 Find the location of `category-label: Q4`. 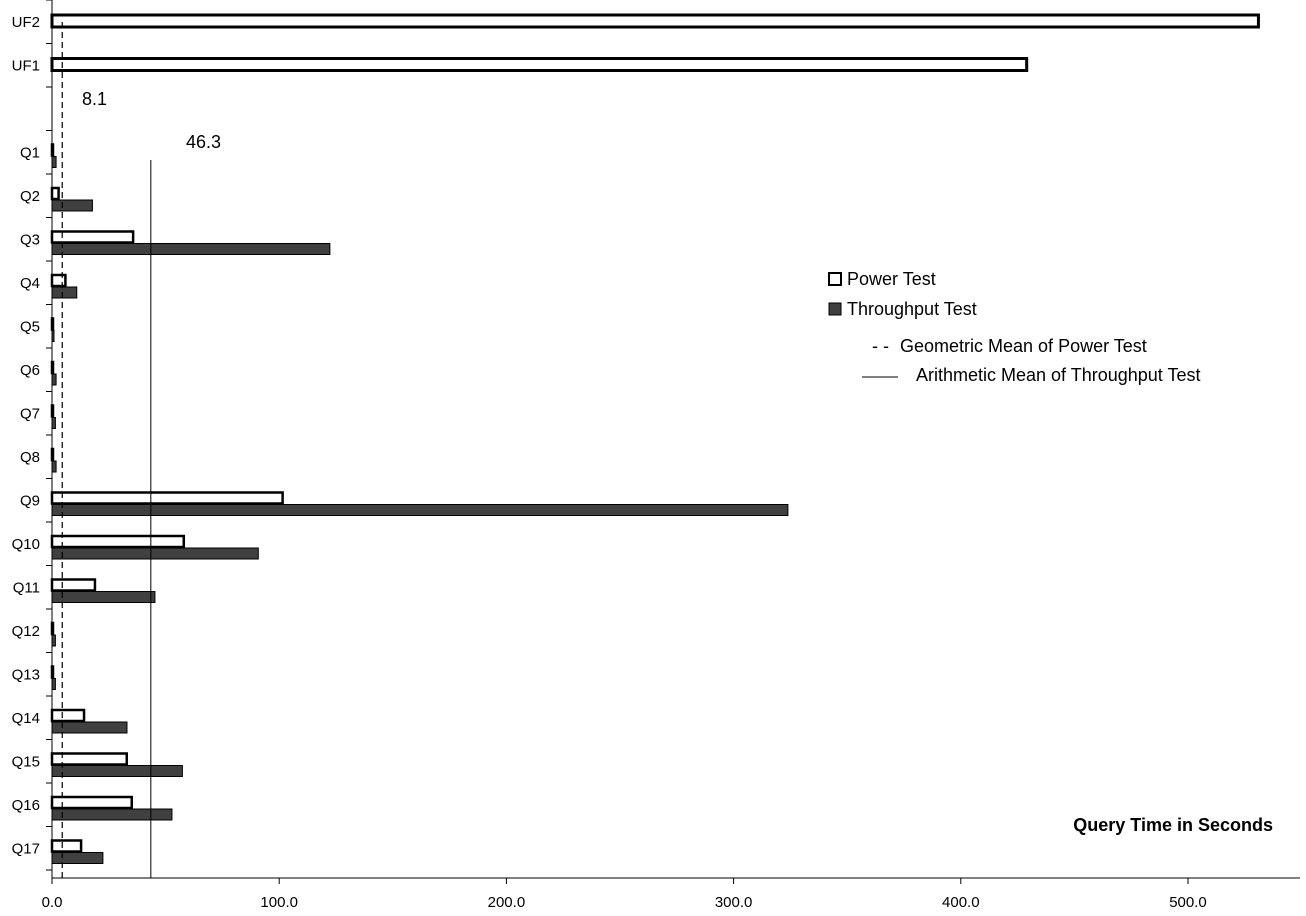

category-label: Q4 is located at coordinates (30, 283).